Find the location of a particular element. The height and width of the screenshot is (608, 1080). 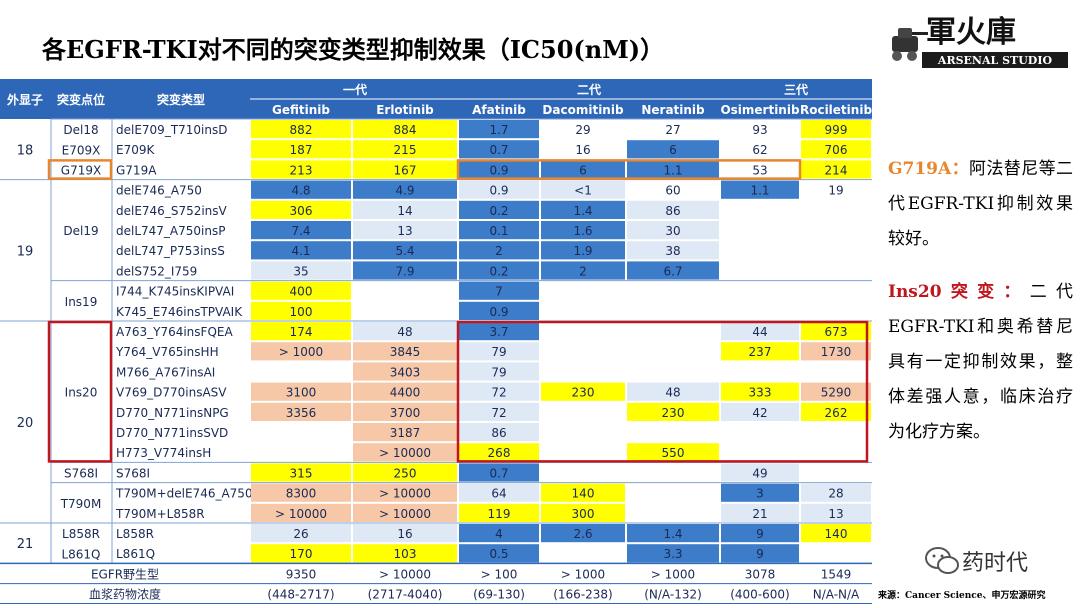

note-g719a-text: 阿法替尼等二代EGFR-TKI抑制效果较好。 is located at coordinates (980, 204).